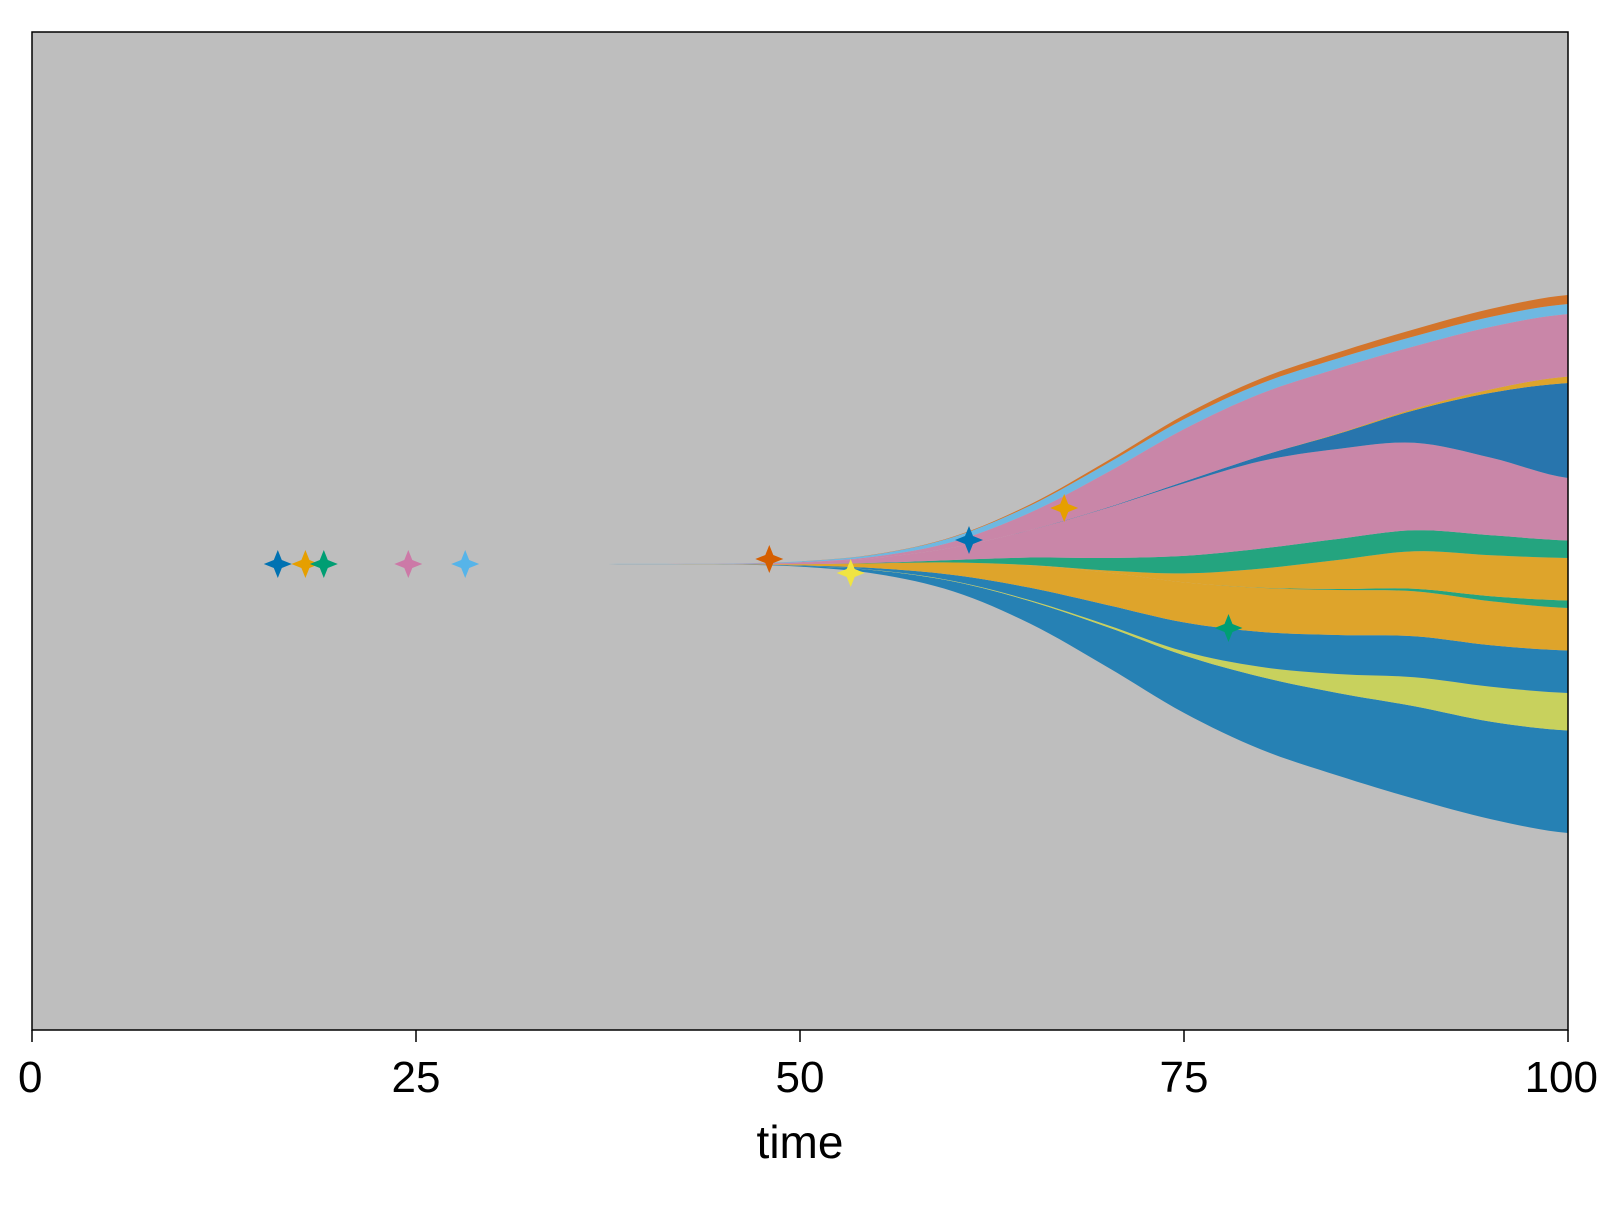  I want to click on x-axis: 0 25 50 75 100, so click(808, 1066).